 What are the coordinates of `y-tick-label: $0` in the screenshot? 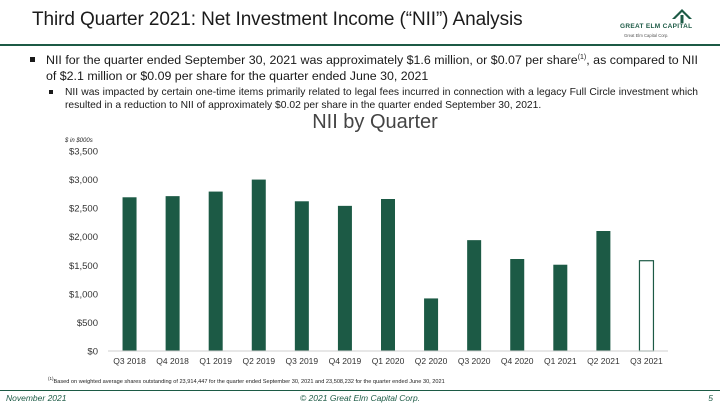 It's located at (92, 352).